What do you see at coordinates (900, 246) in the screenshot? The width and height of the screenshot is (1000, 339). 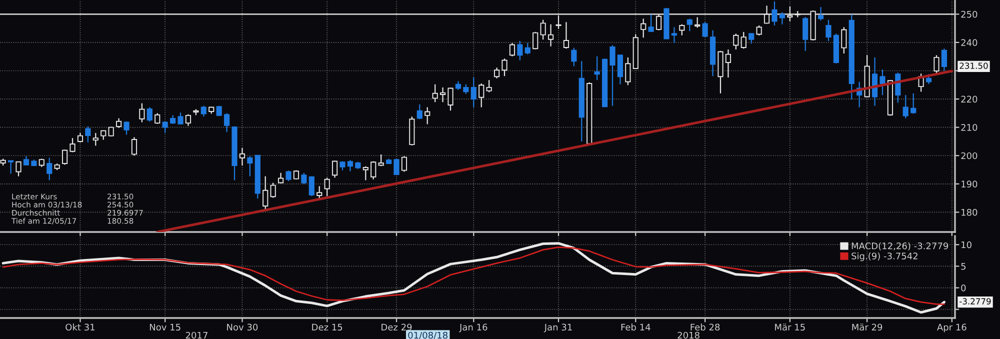 I see `legend-label: MACD(12,26) -3.2779` at bounding box center [900, 246].